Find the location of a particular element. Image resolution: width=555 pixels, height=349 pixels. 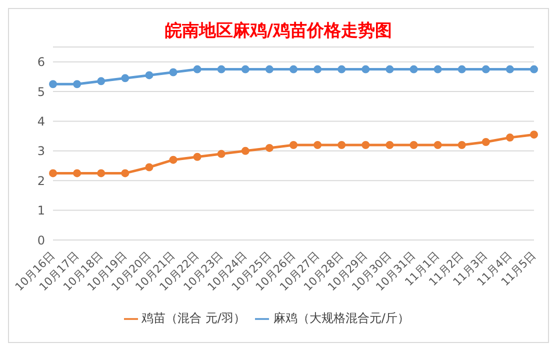

legend-label: 麻鸡（大规格混合元/斤） is located at coordinates (341, 318).